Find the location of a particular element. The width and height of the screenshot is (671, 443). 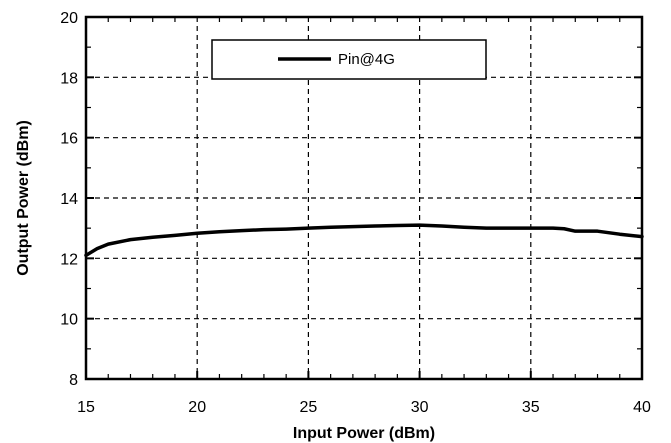

legend-box is located at coordinates (349, 59).